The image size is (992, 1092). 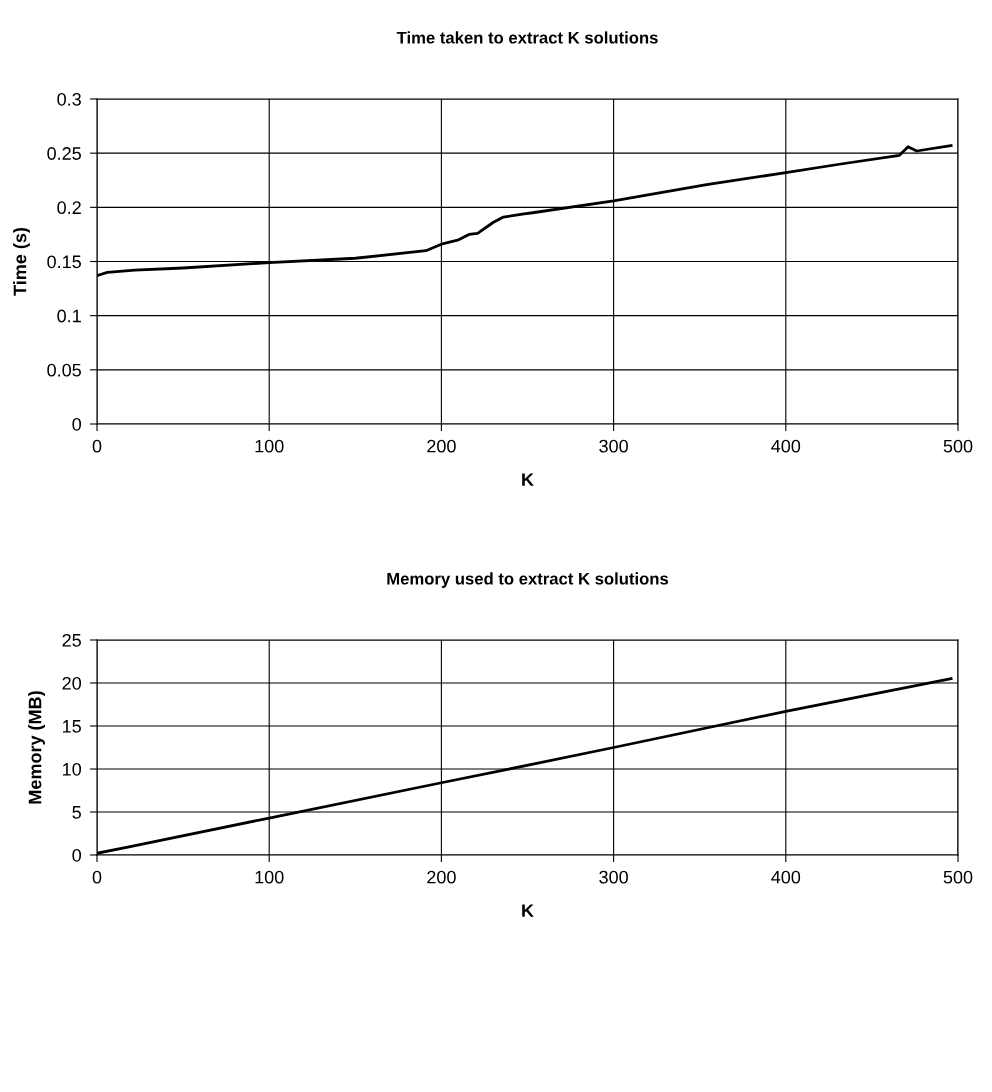 I want to click on y-tick-label: 5, so click(x=76, y=812).